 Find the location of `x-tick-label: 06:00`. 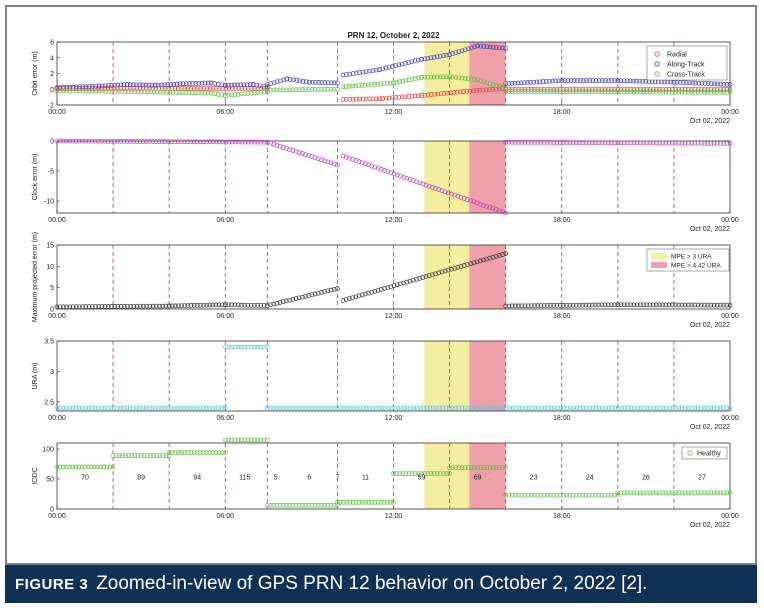

x-tick-label: 06:00 is located at coordinates (225, 418).